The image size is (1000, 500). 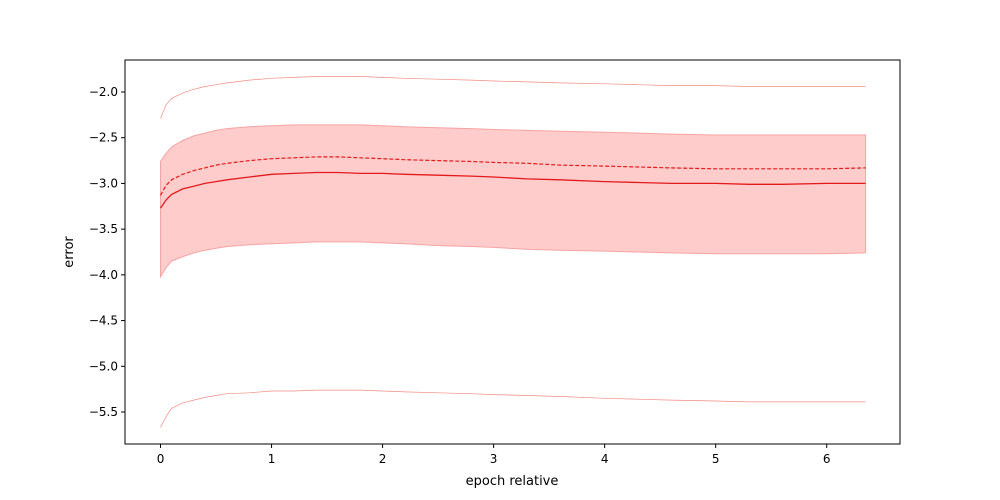 What do you see at coordinates (513, 408) in the screenshot?
I see `min-line` at bounding box center [513, 408].